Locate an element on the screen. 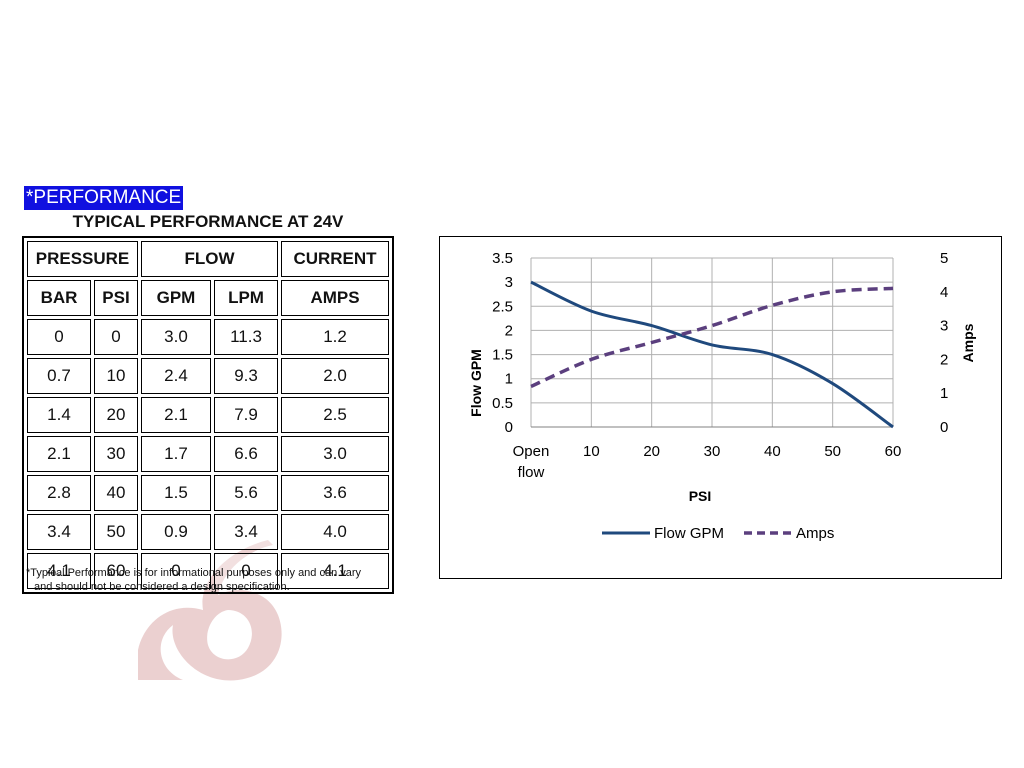 This screenshot has height=768, width=1024. column-header-lpm: LPM is located at coordinates (246, 298).